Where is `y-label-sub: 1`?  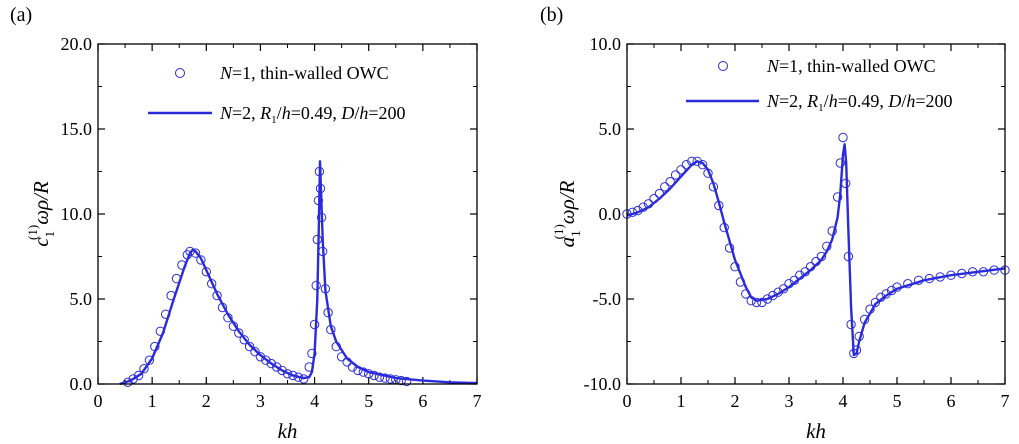
y-label-sub: 1 is located at coordinates (575, 233).